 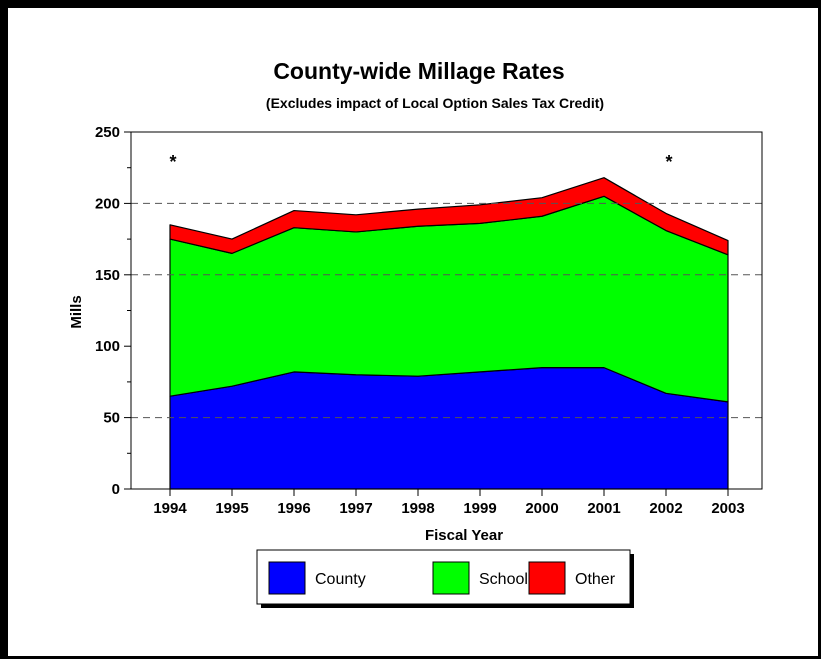 What do you see at coordinates (231, 508) in the screenshot?
I see `x-tick-label: 1995` at bounding box center [231, 508].